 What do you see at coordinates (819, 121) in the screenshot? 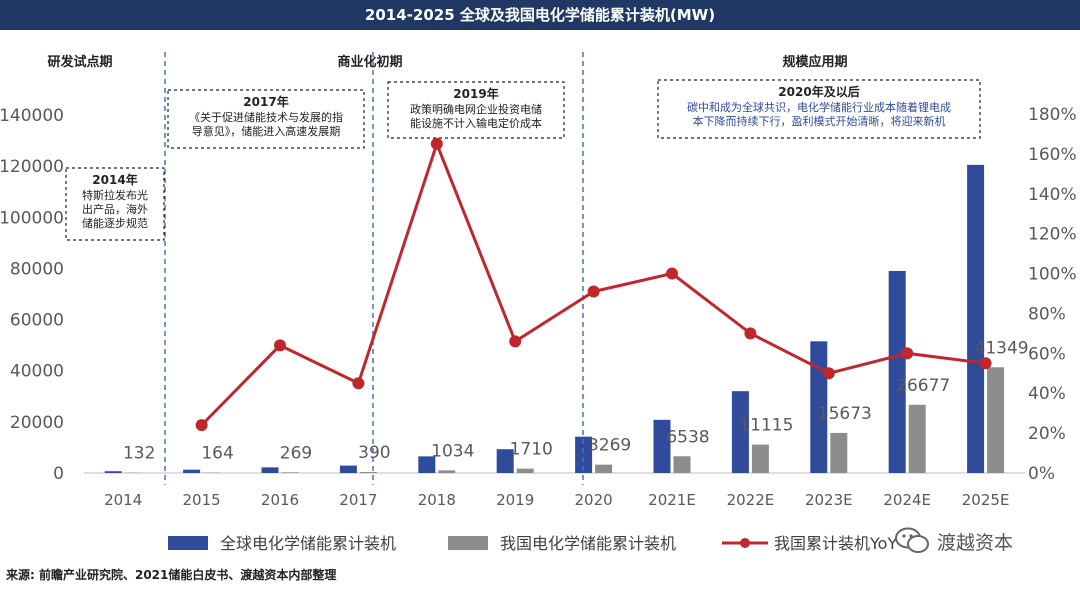
I see `annotation-line: 本下降而持续下行，盈利模式开始清晰，将迎来新机` at bounding box center [819, 121].